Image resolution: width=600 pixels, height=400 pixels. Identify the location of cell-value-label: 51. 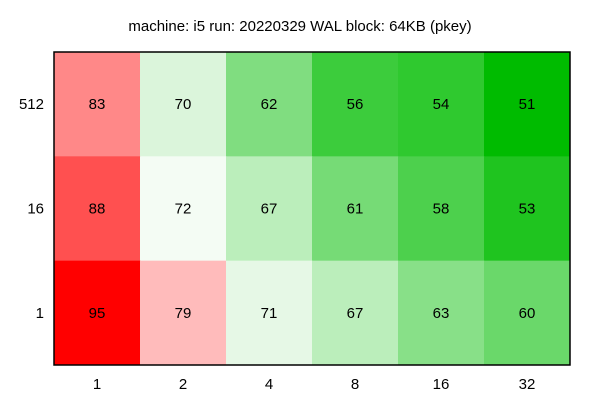
(527, 104).